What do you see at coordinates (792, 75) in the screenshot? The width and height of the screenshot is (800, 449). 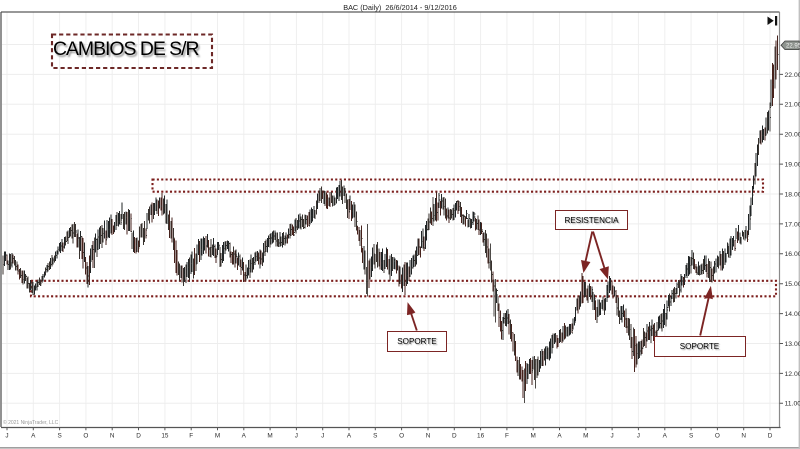 I see `svg-text: 22.00` at bounding box center [792, 75].